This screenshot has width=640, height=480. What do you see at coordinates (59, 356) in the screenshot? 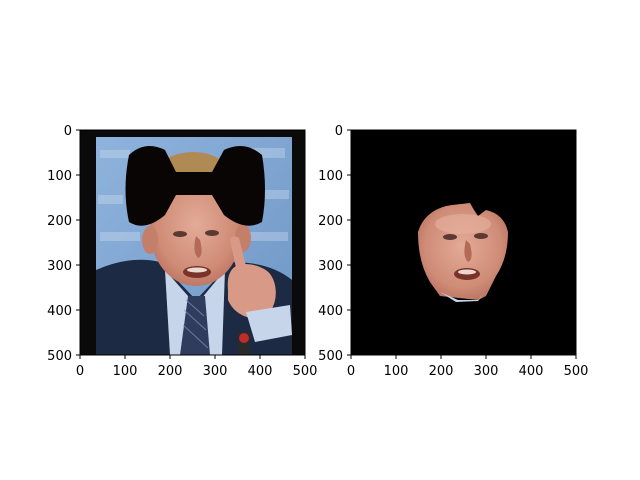
I see `left-y-tick-label: 500` at bounding box center [59, 356].